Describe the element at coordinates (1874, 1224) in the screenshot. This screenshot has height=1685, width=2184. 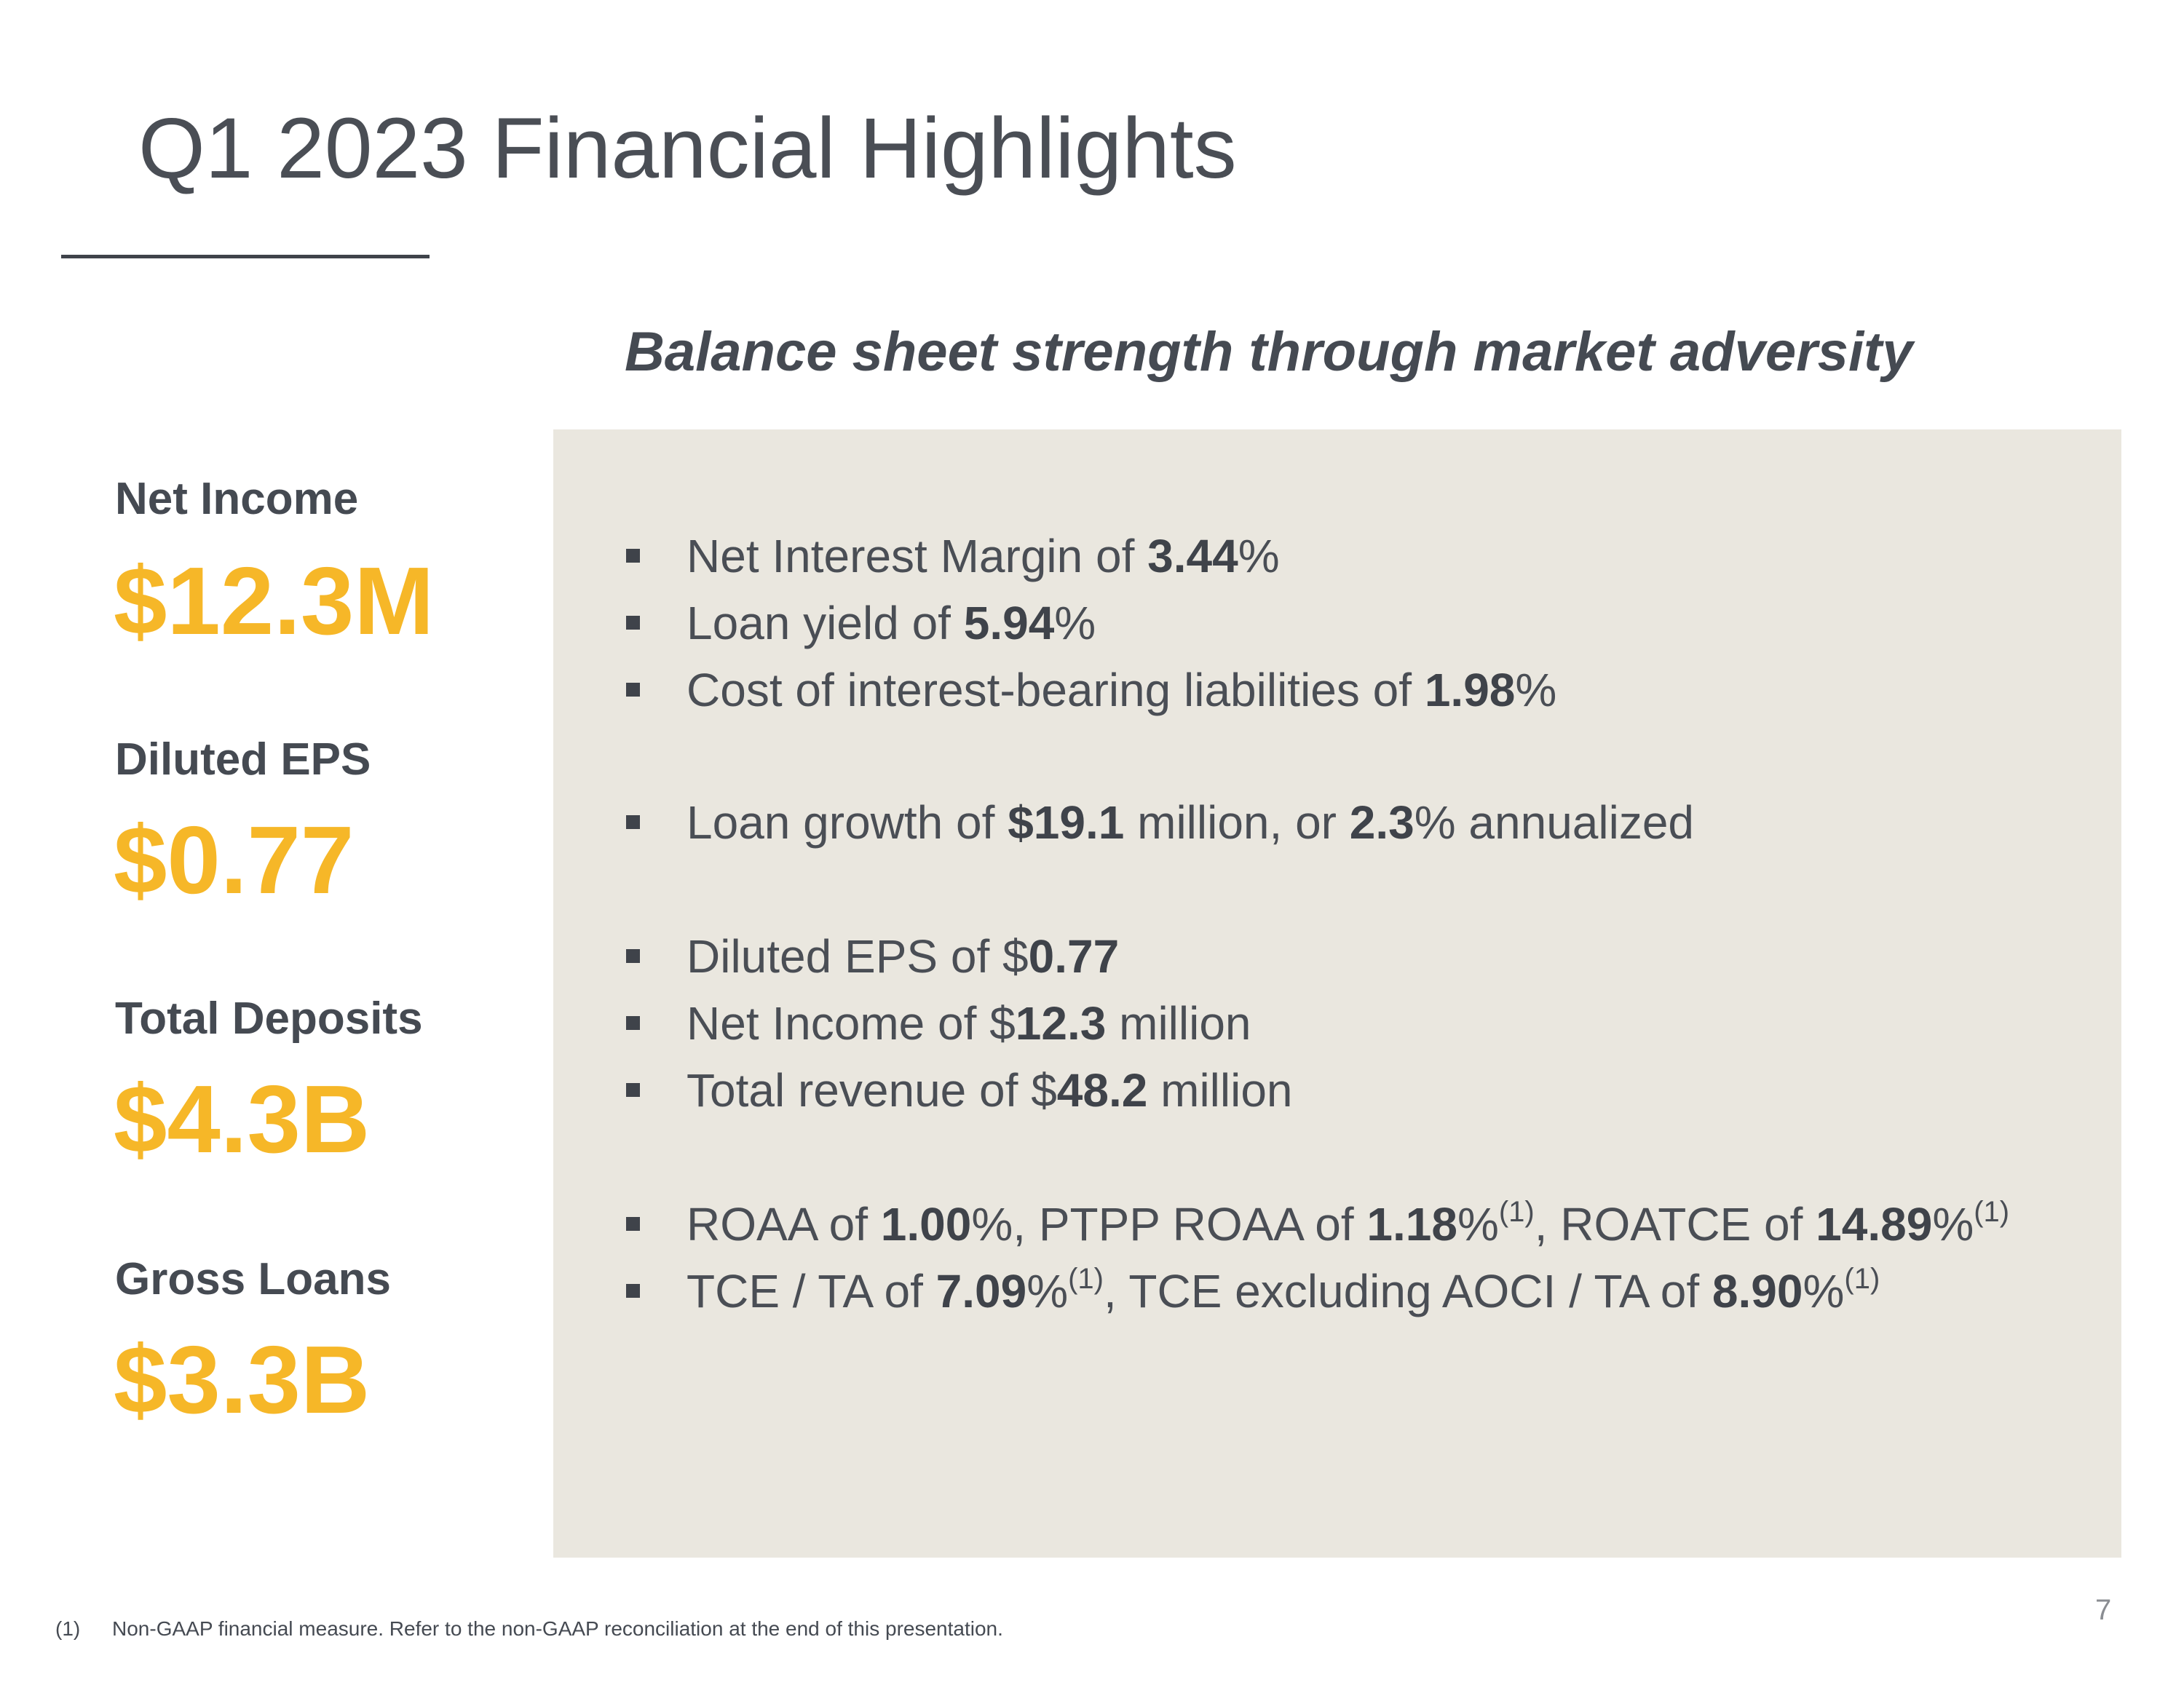
I see `bullet-value: 14.89` at that location.